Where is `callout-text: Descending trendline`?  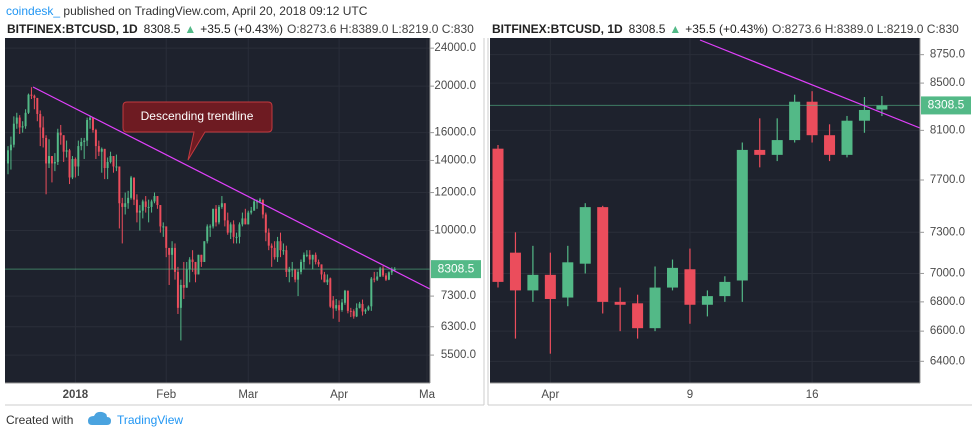
callout-text: Descending trendline is located at coordinates (197, 116).